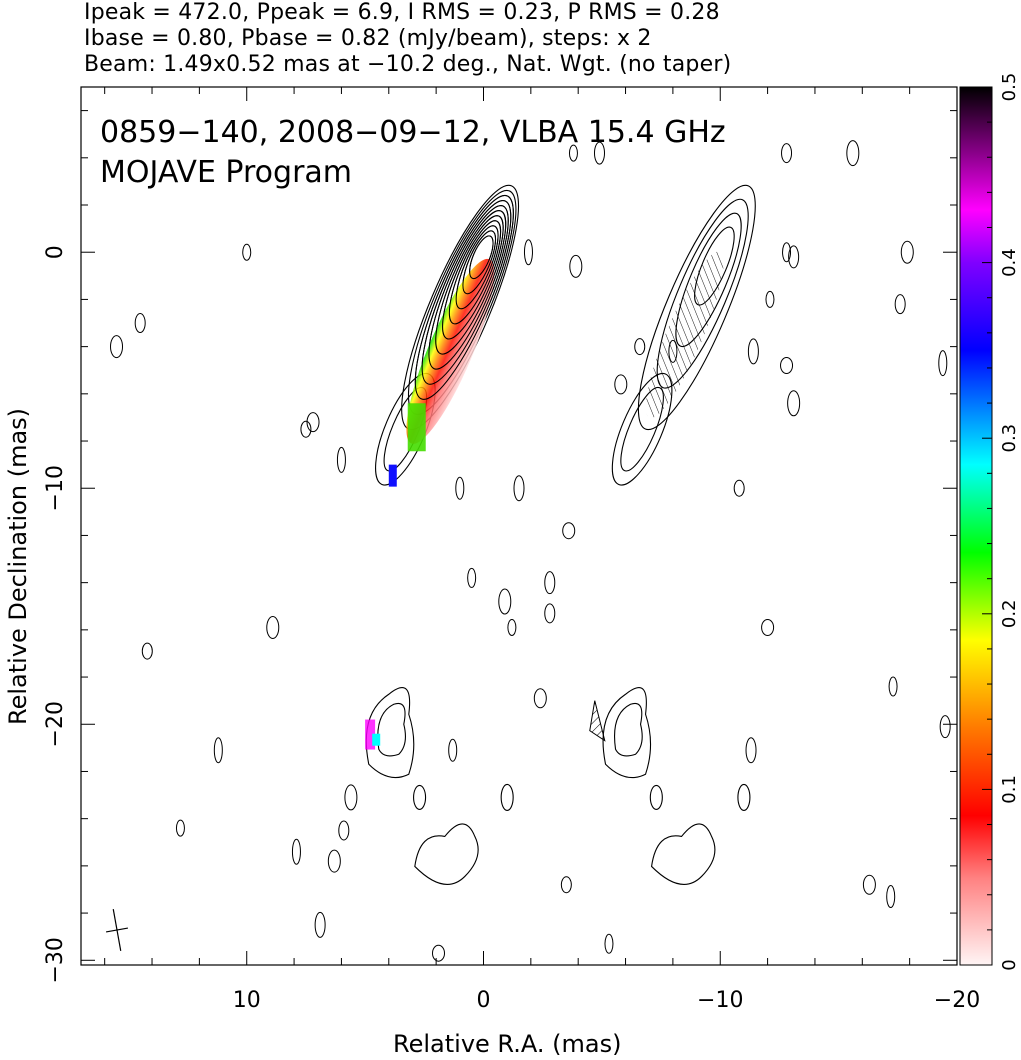 This screenshot has height=1060, width=1021. What do you see at coordinates (226, 172) in the screenshot?
I see `plot-subtitle: MOJAVE Program` at bounding box center [226, 172].